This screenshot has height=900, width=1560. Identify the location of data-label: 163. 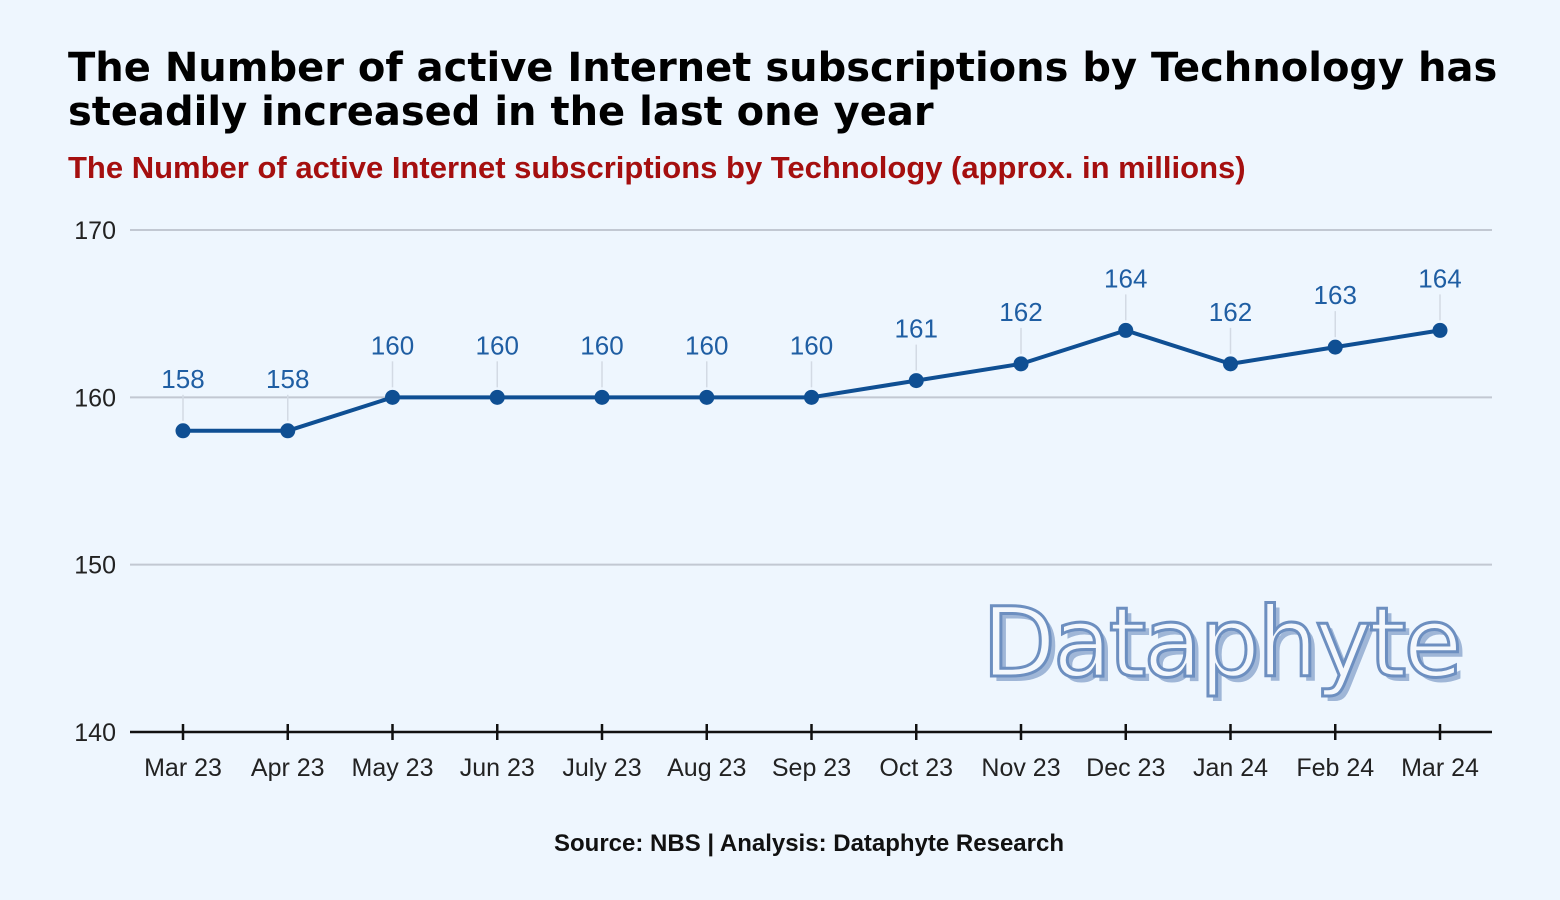
(1335, 295).